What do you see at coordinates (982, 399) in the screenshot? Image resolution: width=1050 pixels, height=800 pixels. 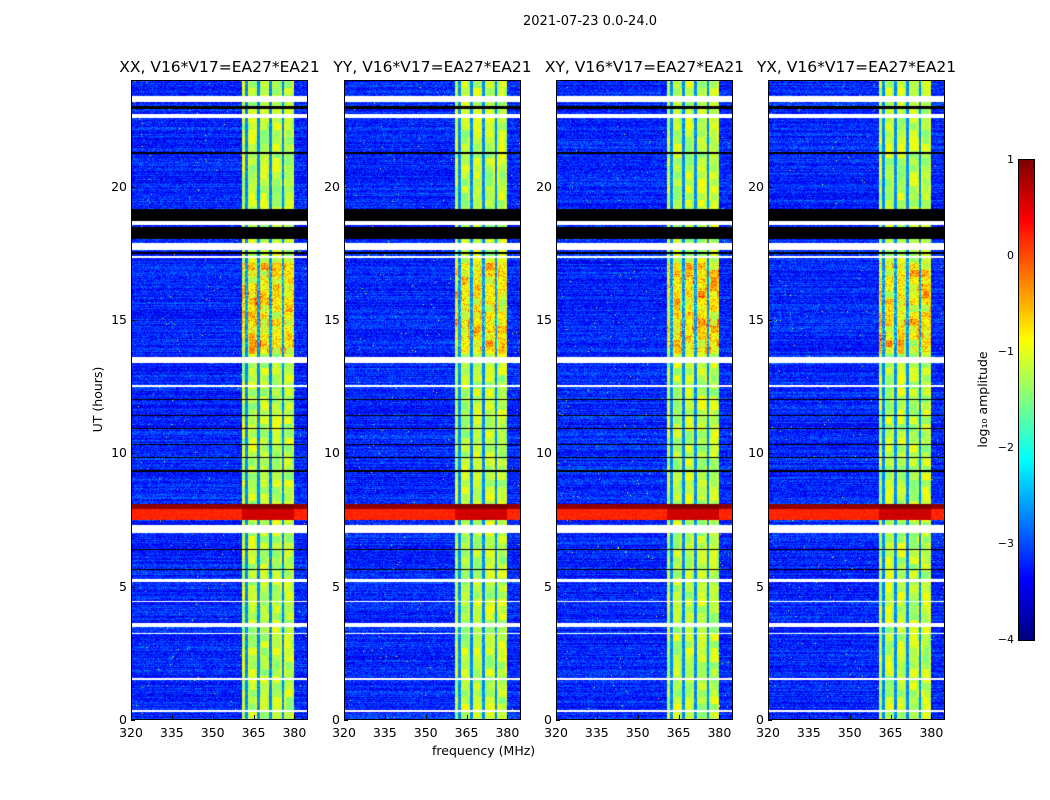 I see `colorbar-label: log₁₀ amplitude` at bounding box center [982, 399].